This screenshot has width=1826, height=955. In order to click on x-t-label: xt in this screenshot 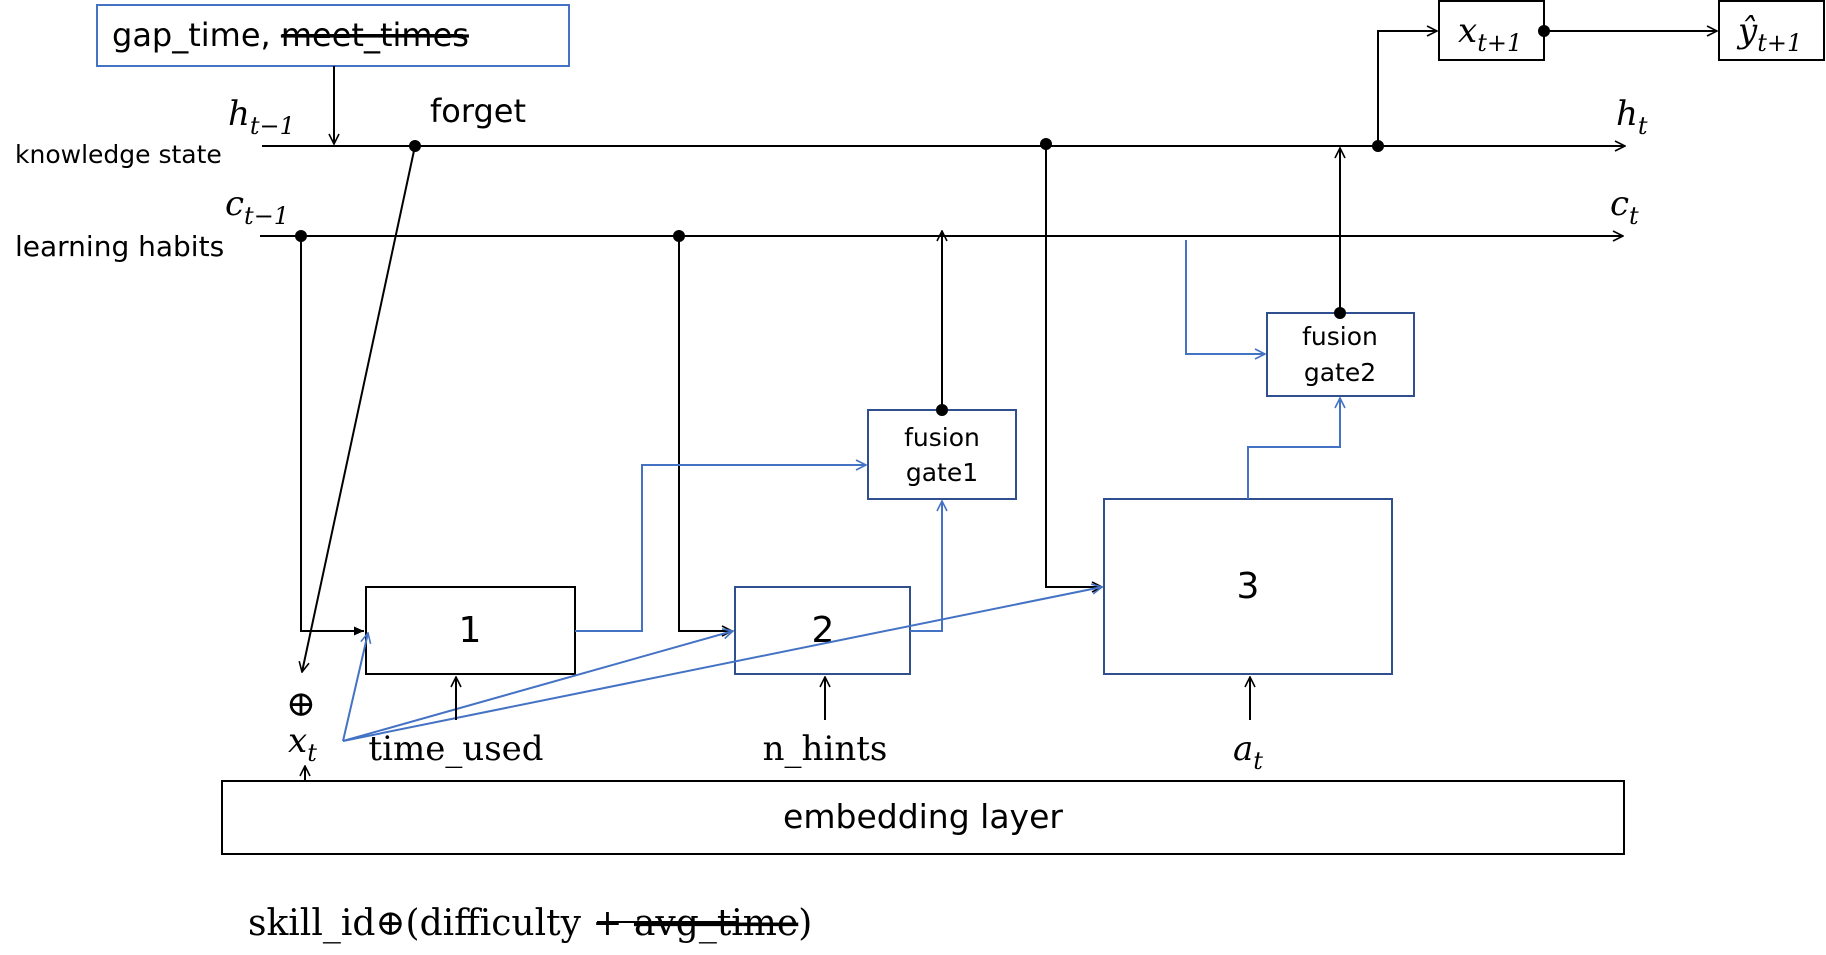, I will do `click(302, 744)`.